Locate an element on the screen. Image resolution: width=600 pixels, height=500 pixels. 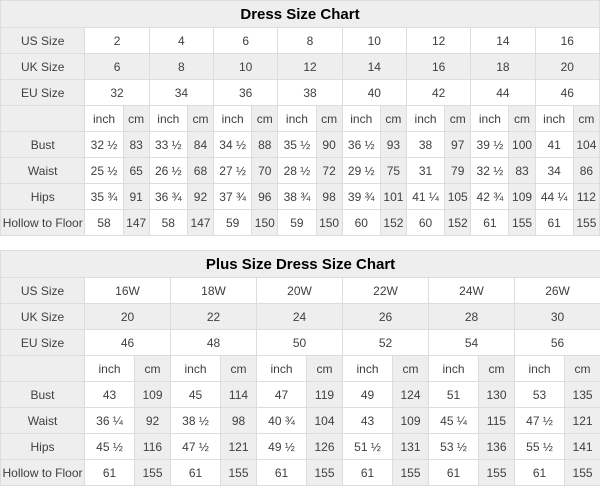
size-value-cell: 34 is located at coordinates (181, 93).